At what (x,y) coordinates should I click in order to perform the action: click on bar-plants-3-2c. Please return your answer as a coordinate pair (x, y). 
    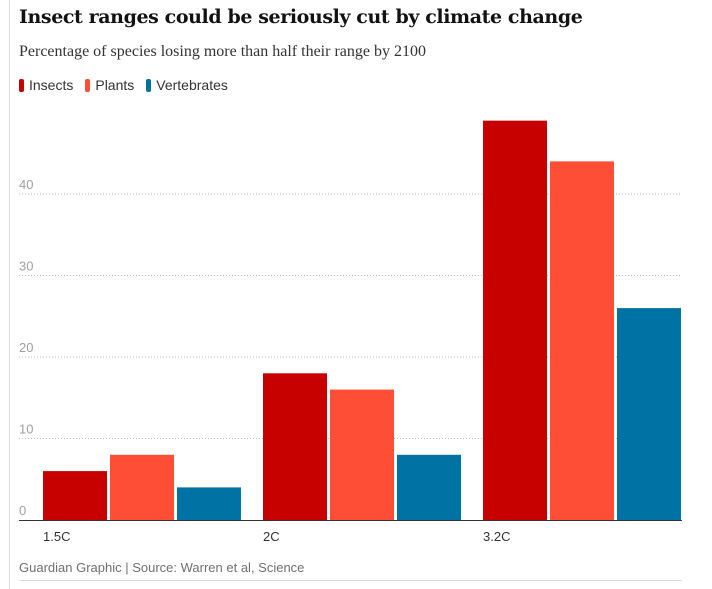
    Looking at the image, I should click on (582, 340).